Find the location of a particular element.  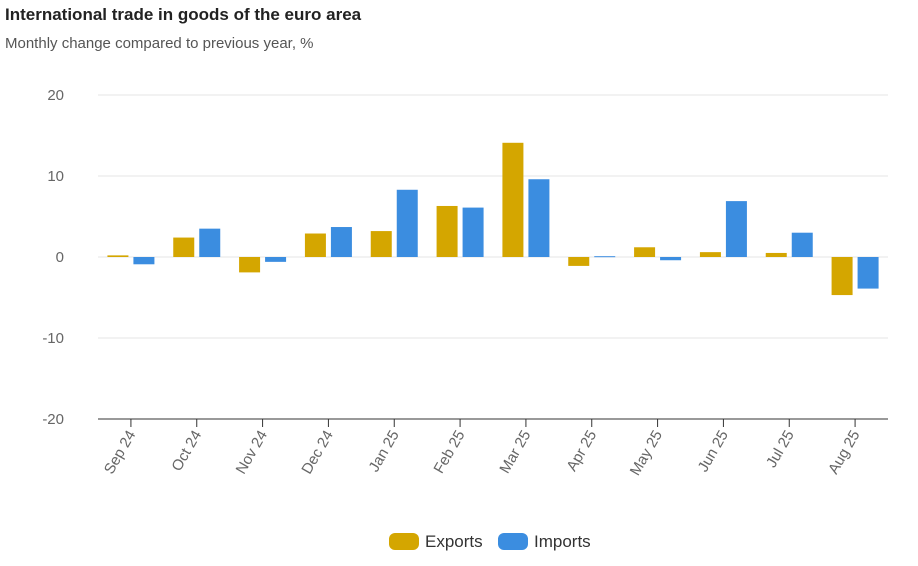

legend-label: Exports is located at coordinates (454, 541).